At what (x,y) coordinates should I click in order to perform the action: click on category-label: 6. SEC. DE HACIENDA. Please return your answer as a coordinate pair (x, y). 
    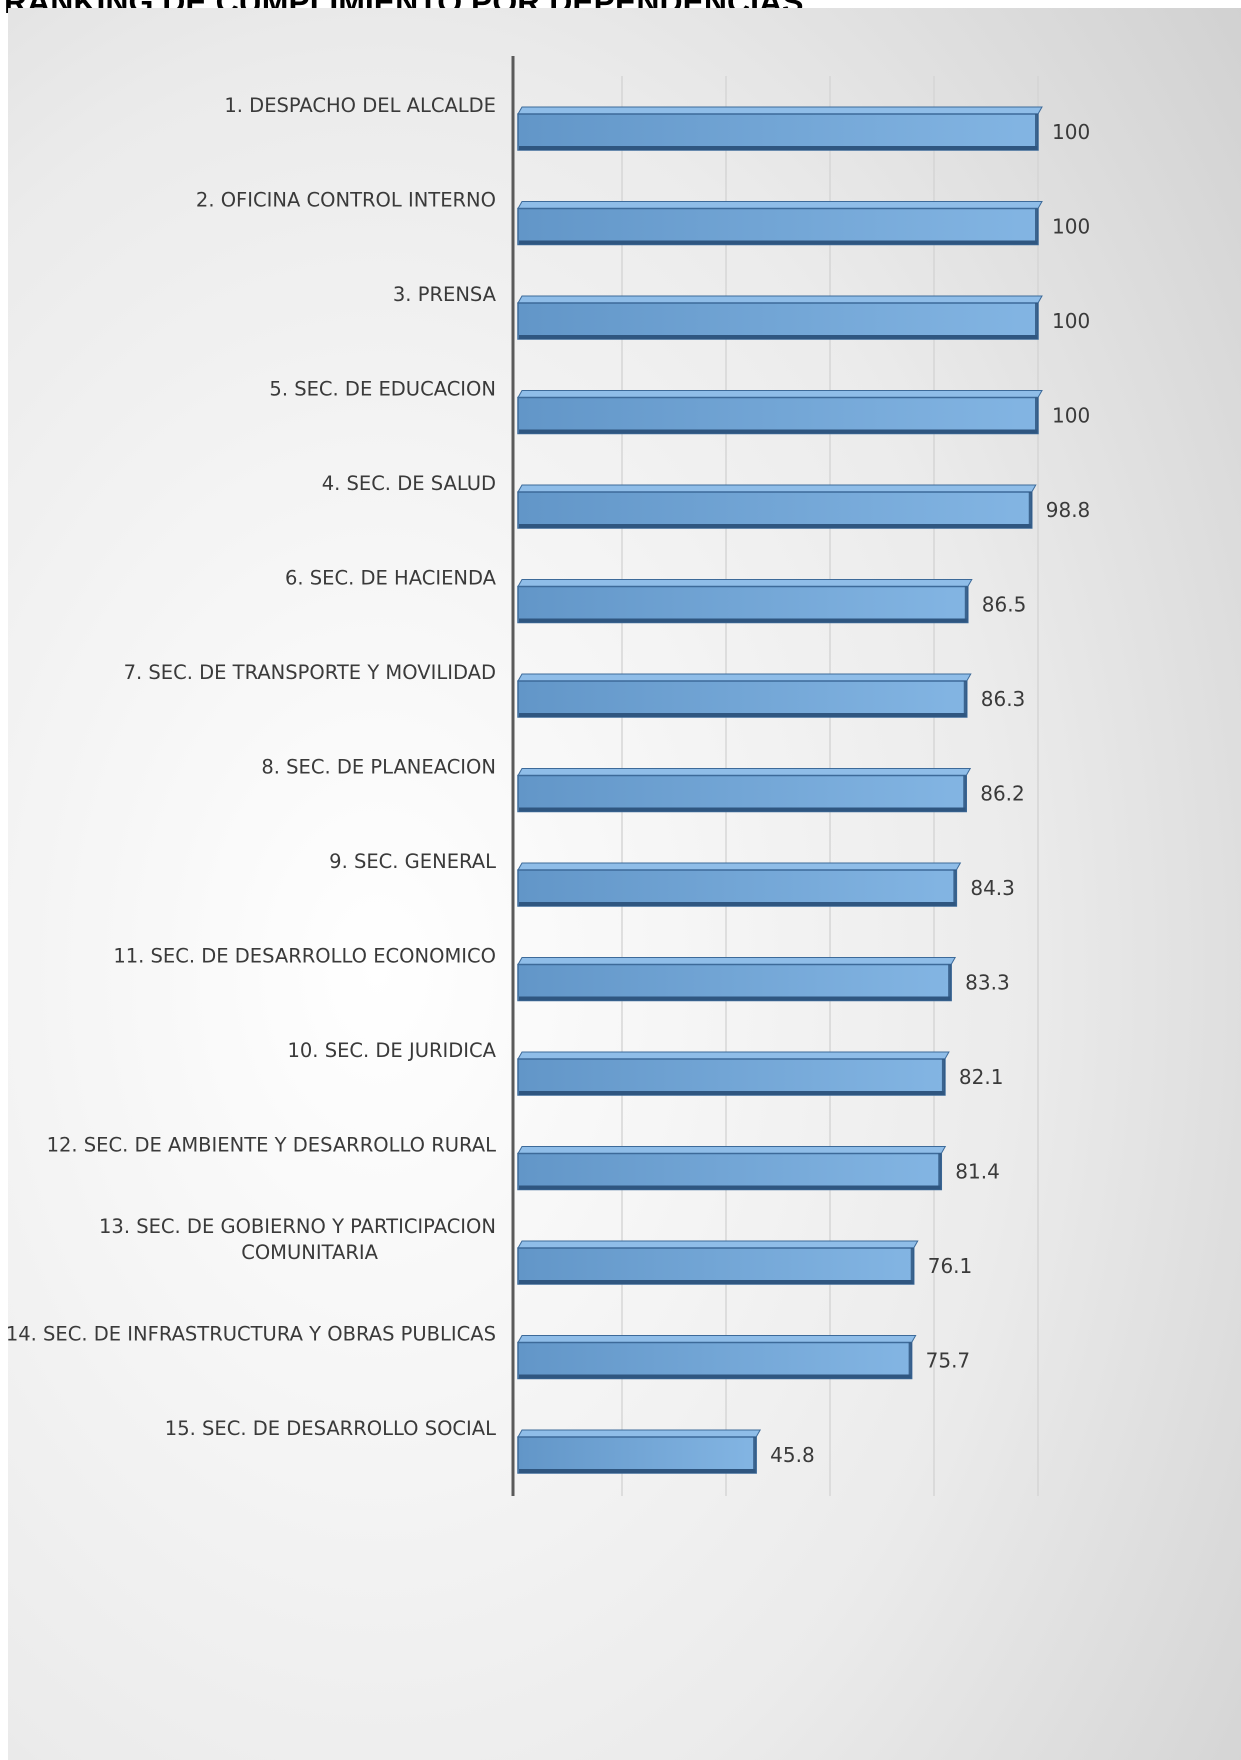
    Looking at the image, I should click on (391, 578).